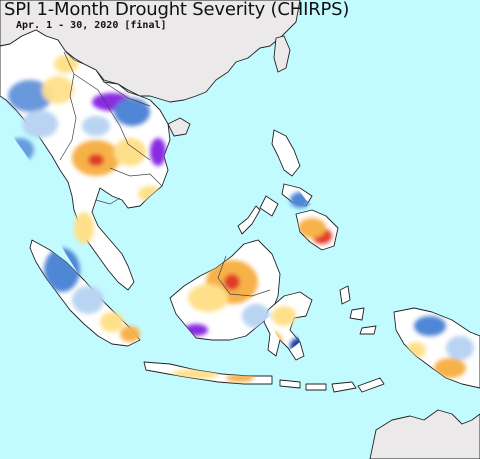 The image size is (480, 459). I want to click on lesser-sunda-islands, so click(332, 385).